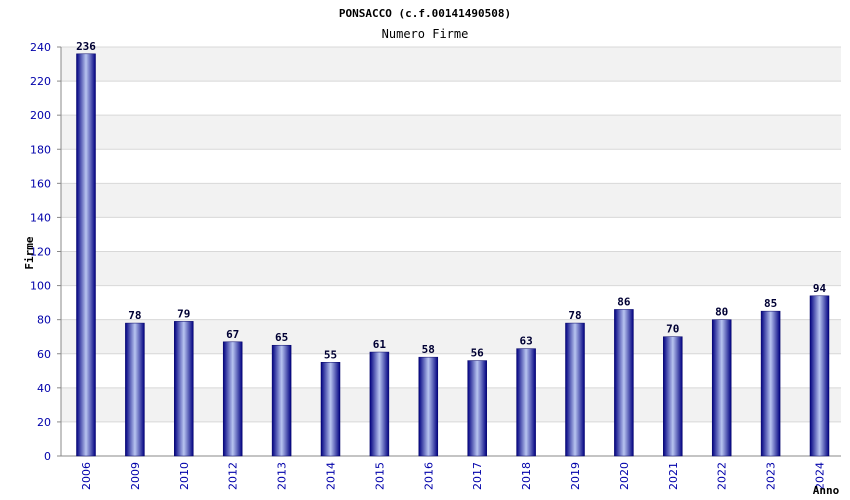 The height and width of the screenshot is (500, 850). I want to click on y-tick-label: 100, so click(40, 286).